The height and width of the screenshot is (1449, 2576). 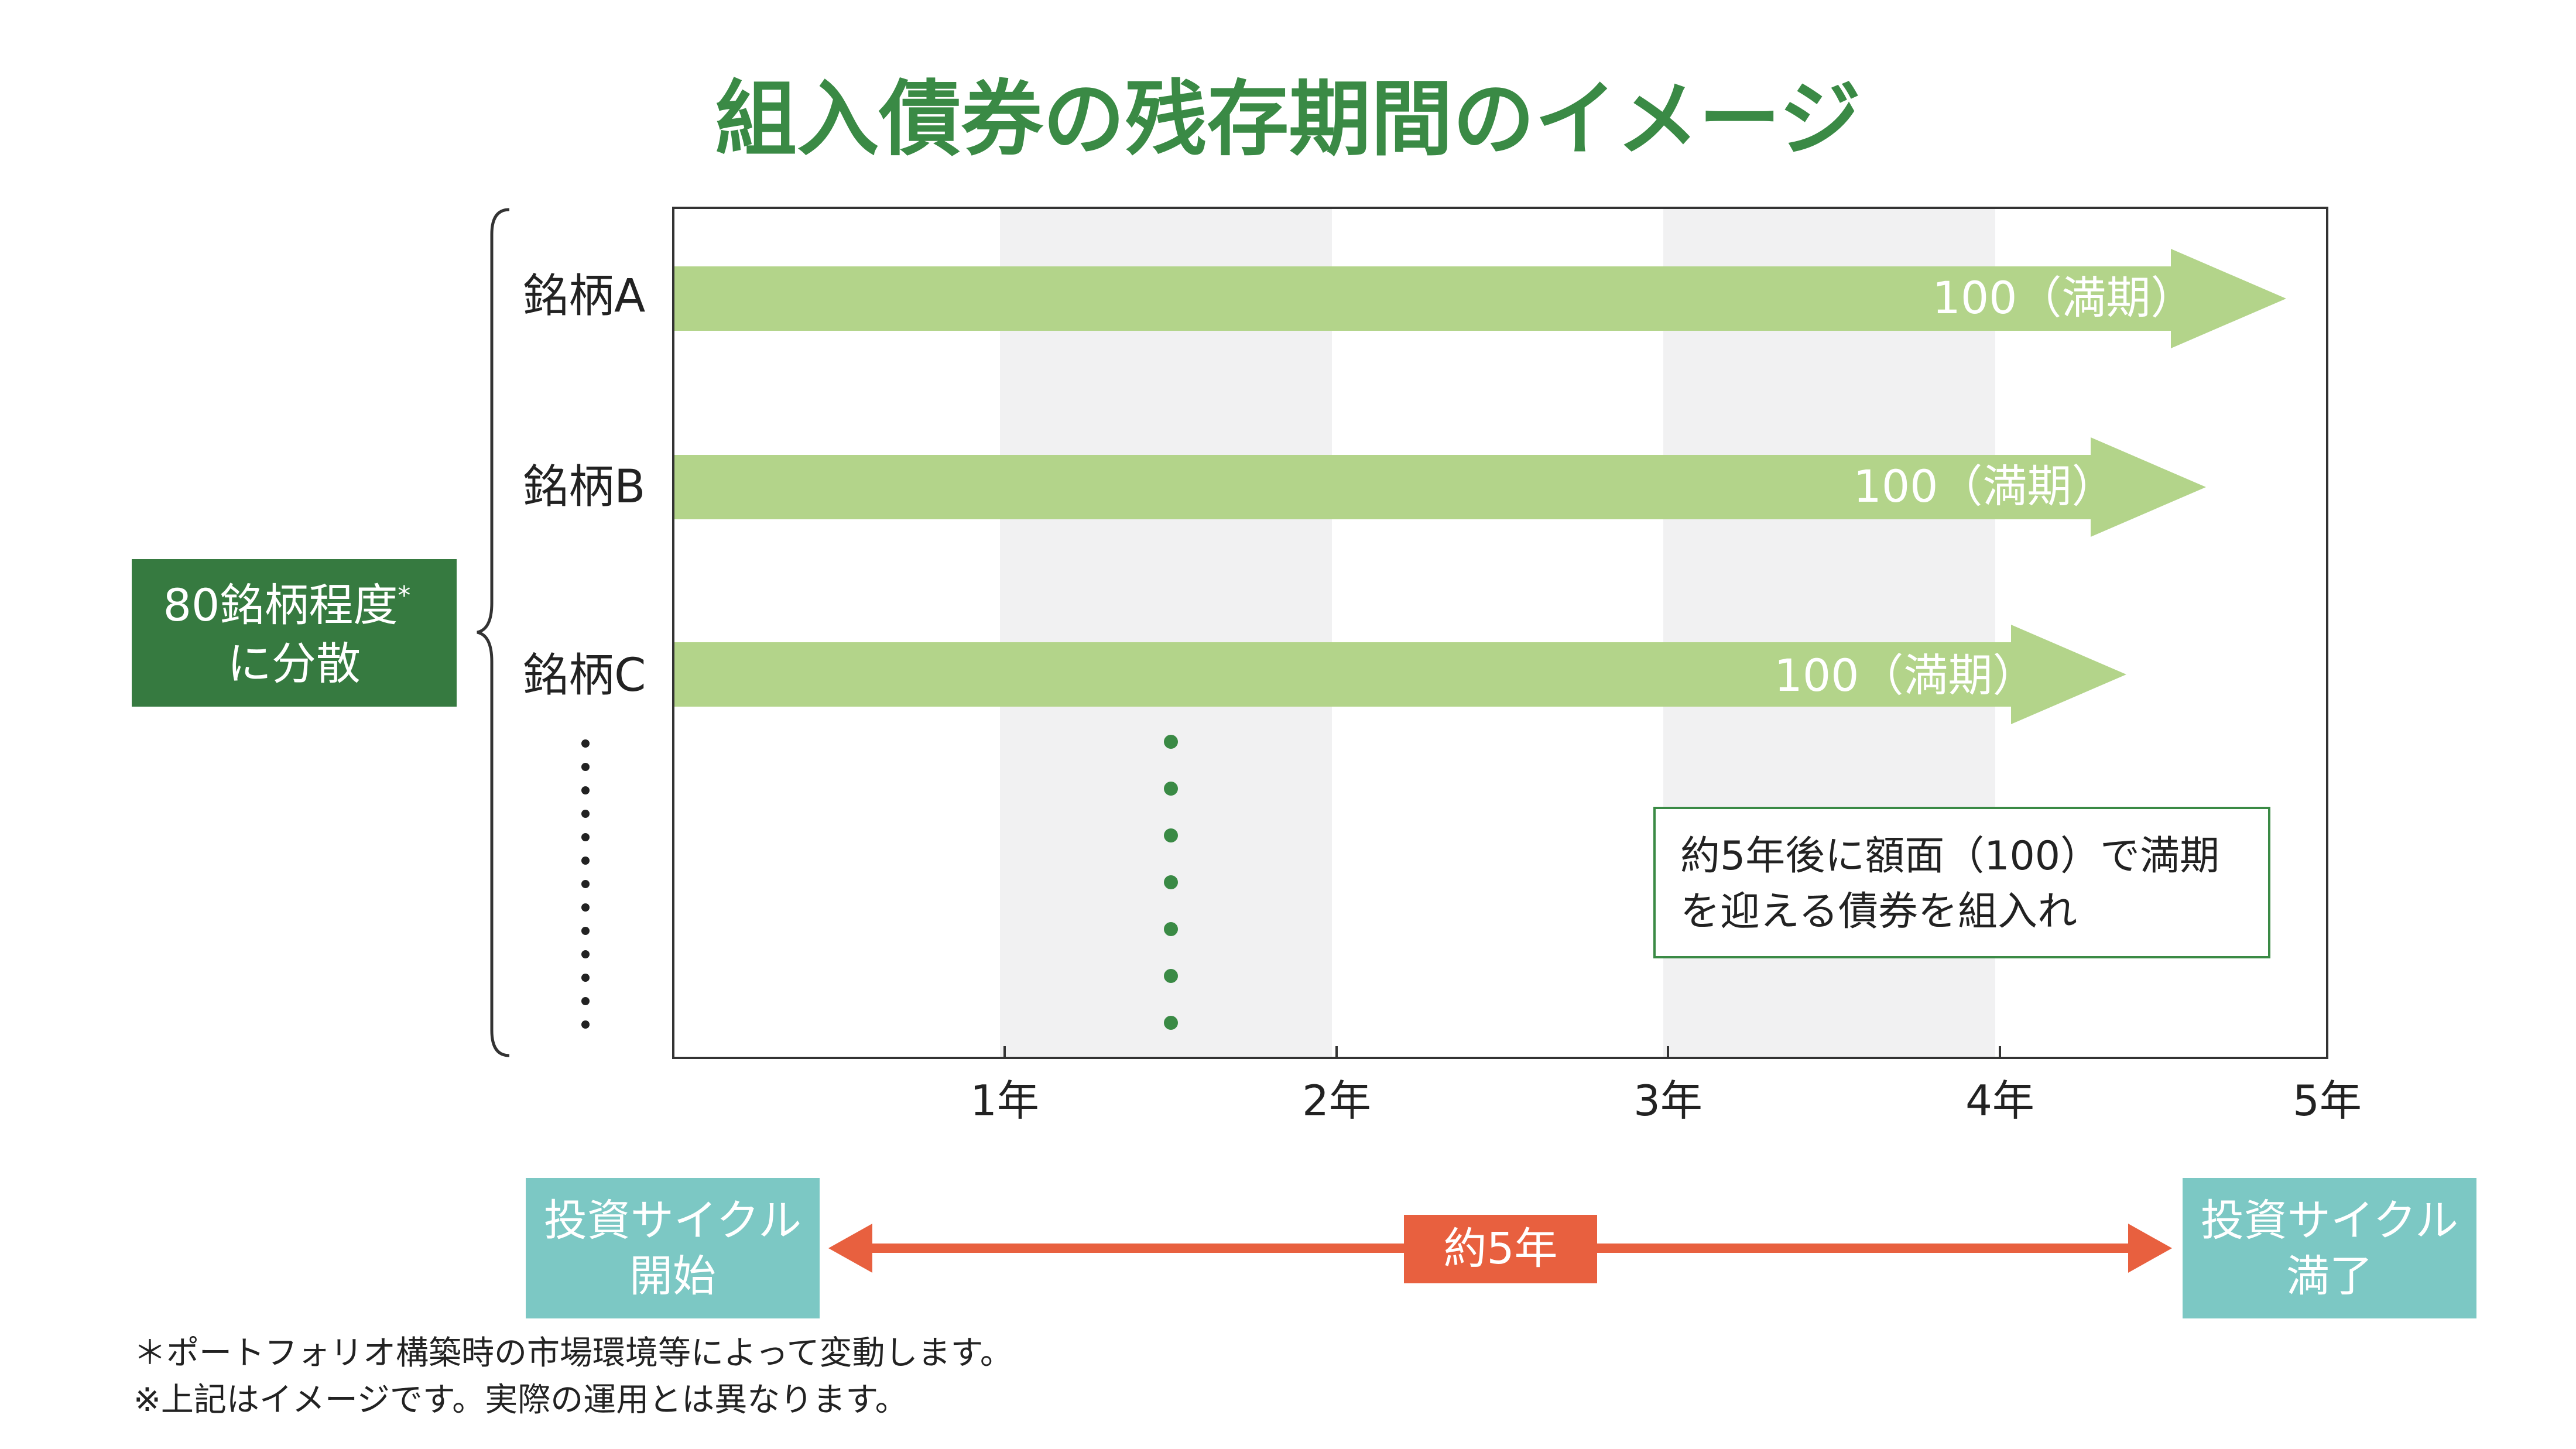 I want to click on footnote-1: ＊ポートフォリオ構築時の市場環境等によって変動します。, so click(x=573, y=1353).